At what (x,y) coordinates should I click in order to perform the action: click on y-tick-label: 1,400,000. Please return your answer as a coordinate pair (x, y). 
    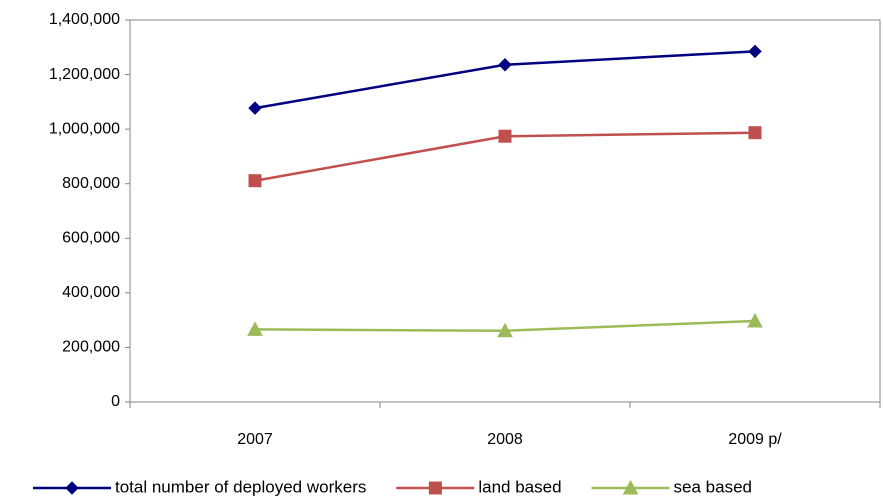
    Looking at the image, I should click on (84, 19).